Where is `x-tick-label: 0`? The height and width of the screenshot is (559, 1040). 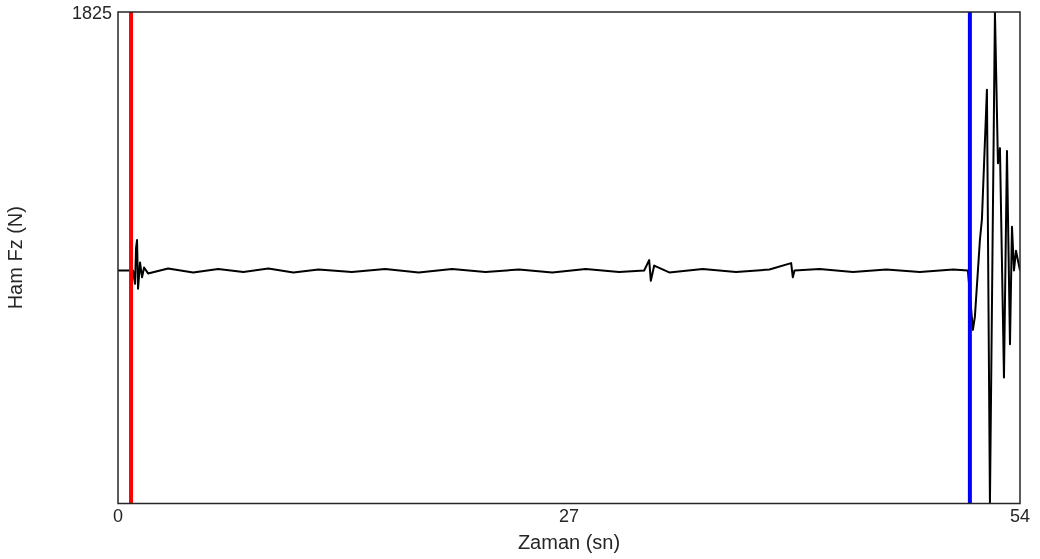
x-tick-label: 0 is located at coordinates (118, 516).